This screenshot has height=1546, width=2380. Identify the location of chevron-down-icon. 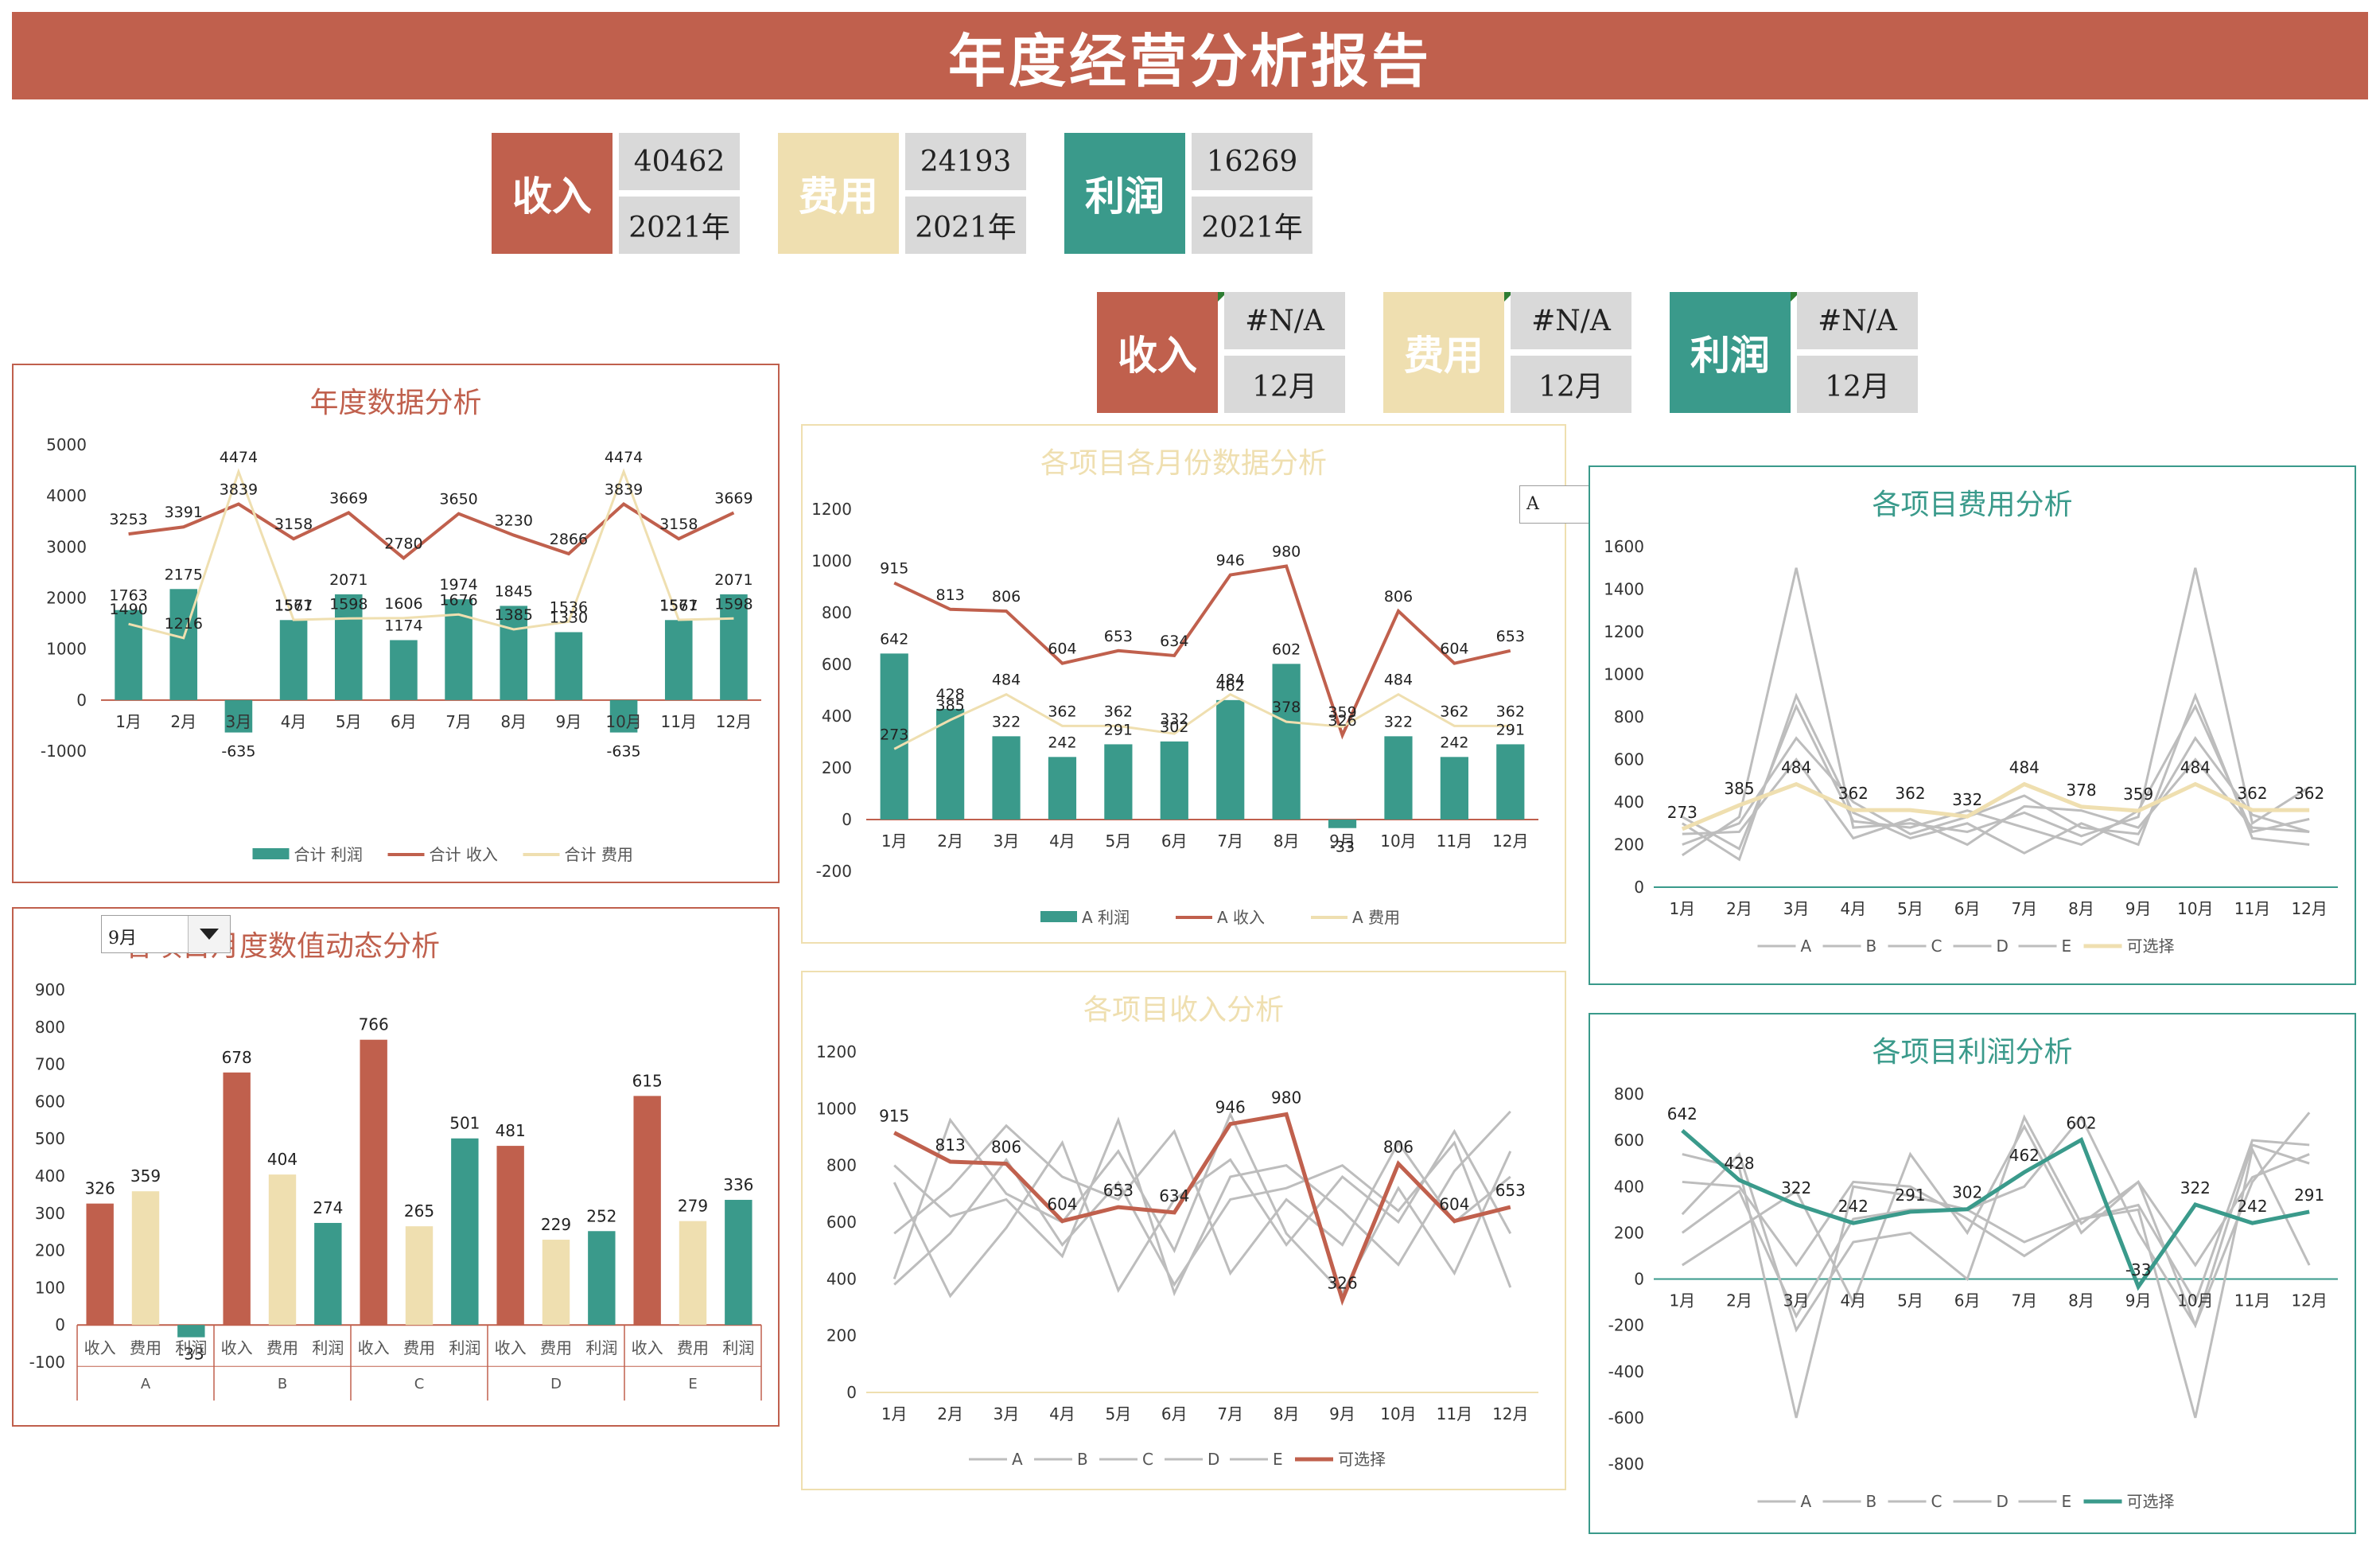
(209, 934).